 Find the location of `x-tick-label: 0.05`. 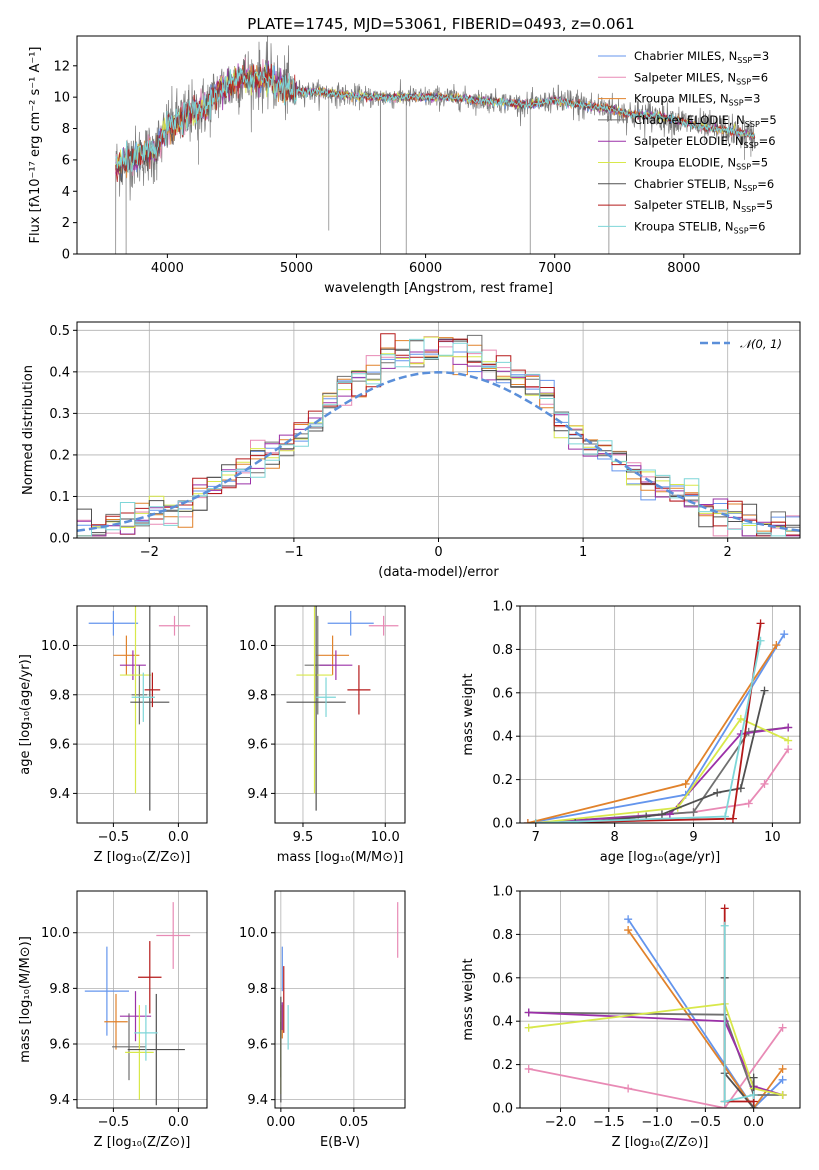

x-tick-label: 0.05 is located at coordinates (353, 1122).